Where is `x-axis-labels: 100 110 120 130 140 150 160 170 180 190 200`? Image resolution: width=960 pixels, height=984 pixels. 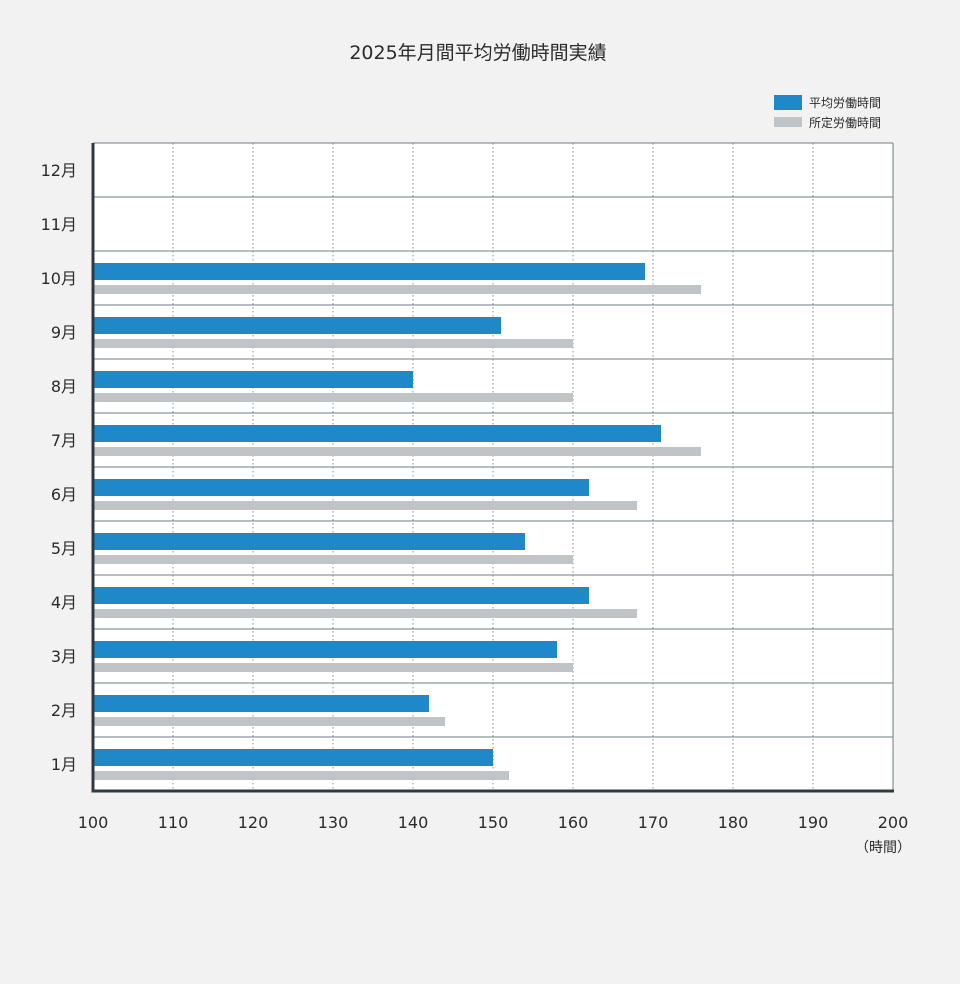
x-axis-labels: 100 110 120 130 140 150 160 170 180 190 200 is located at coordinates (493, 822).